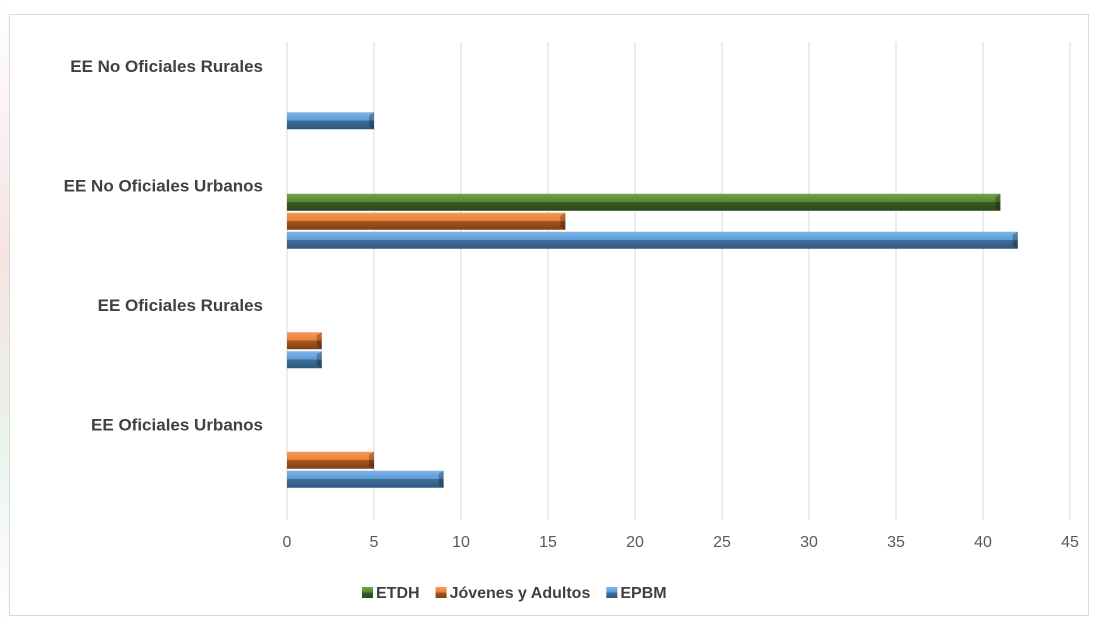 The image size is (1099, 625). I want to click on x-tick-label: 10, so click(461, 542).